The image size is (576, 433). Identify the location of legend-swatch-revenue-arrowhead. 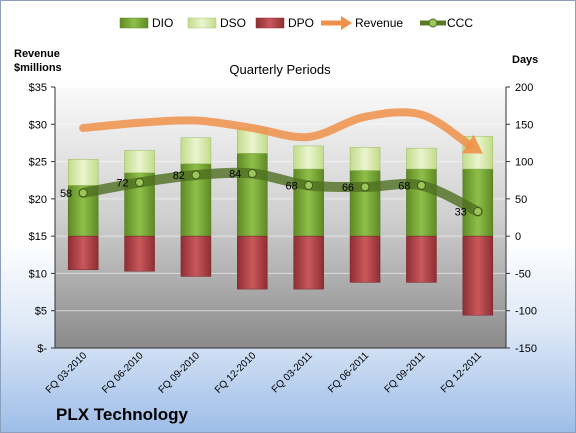
(346, 23).